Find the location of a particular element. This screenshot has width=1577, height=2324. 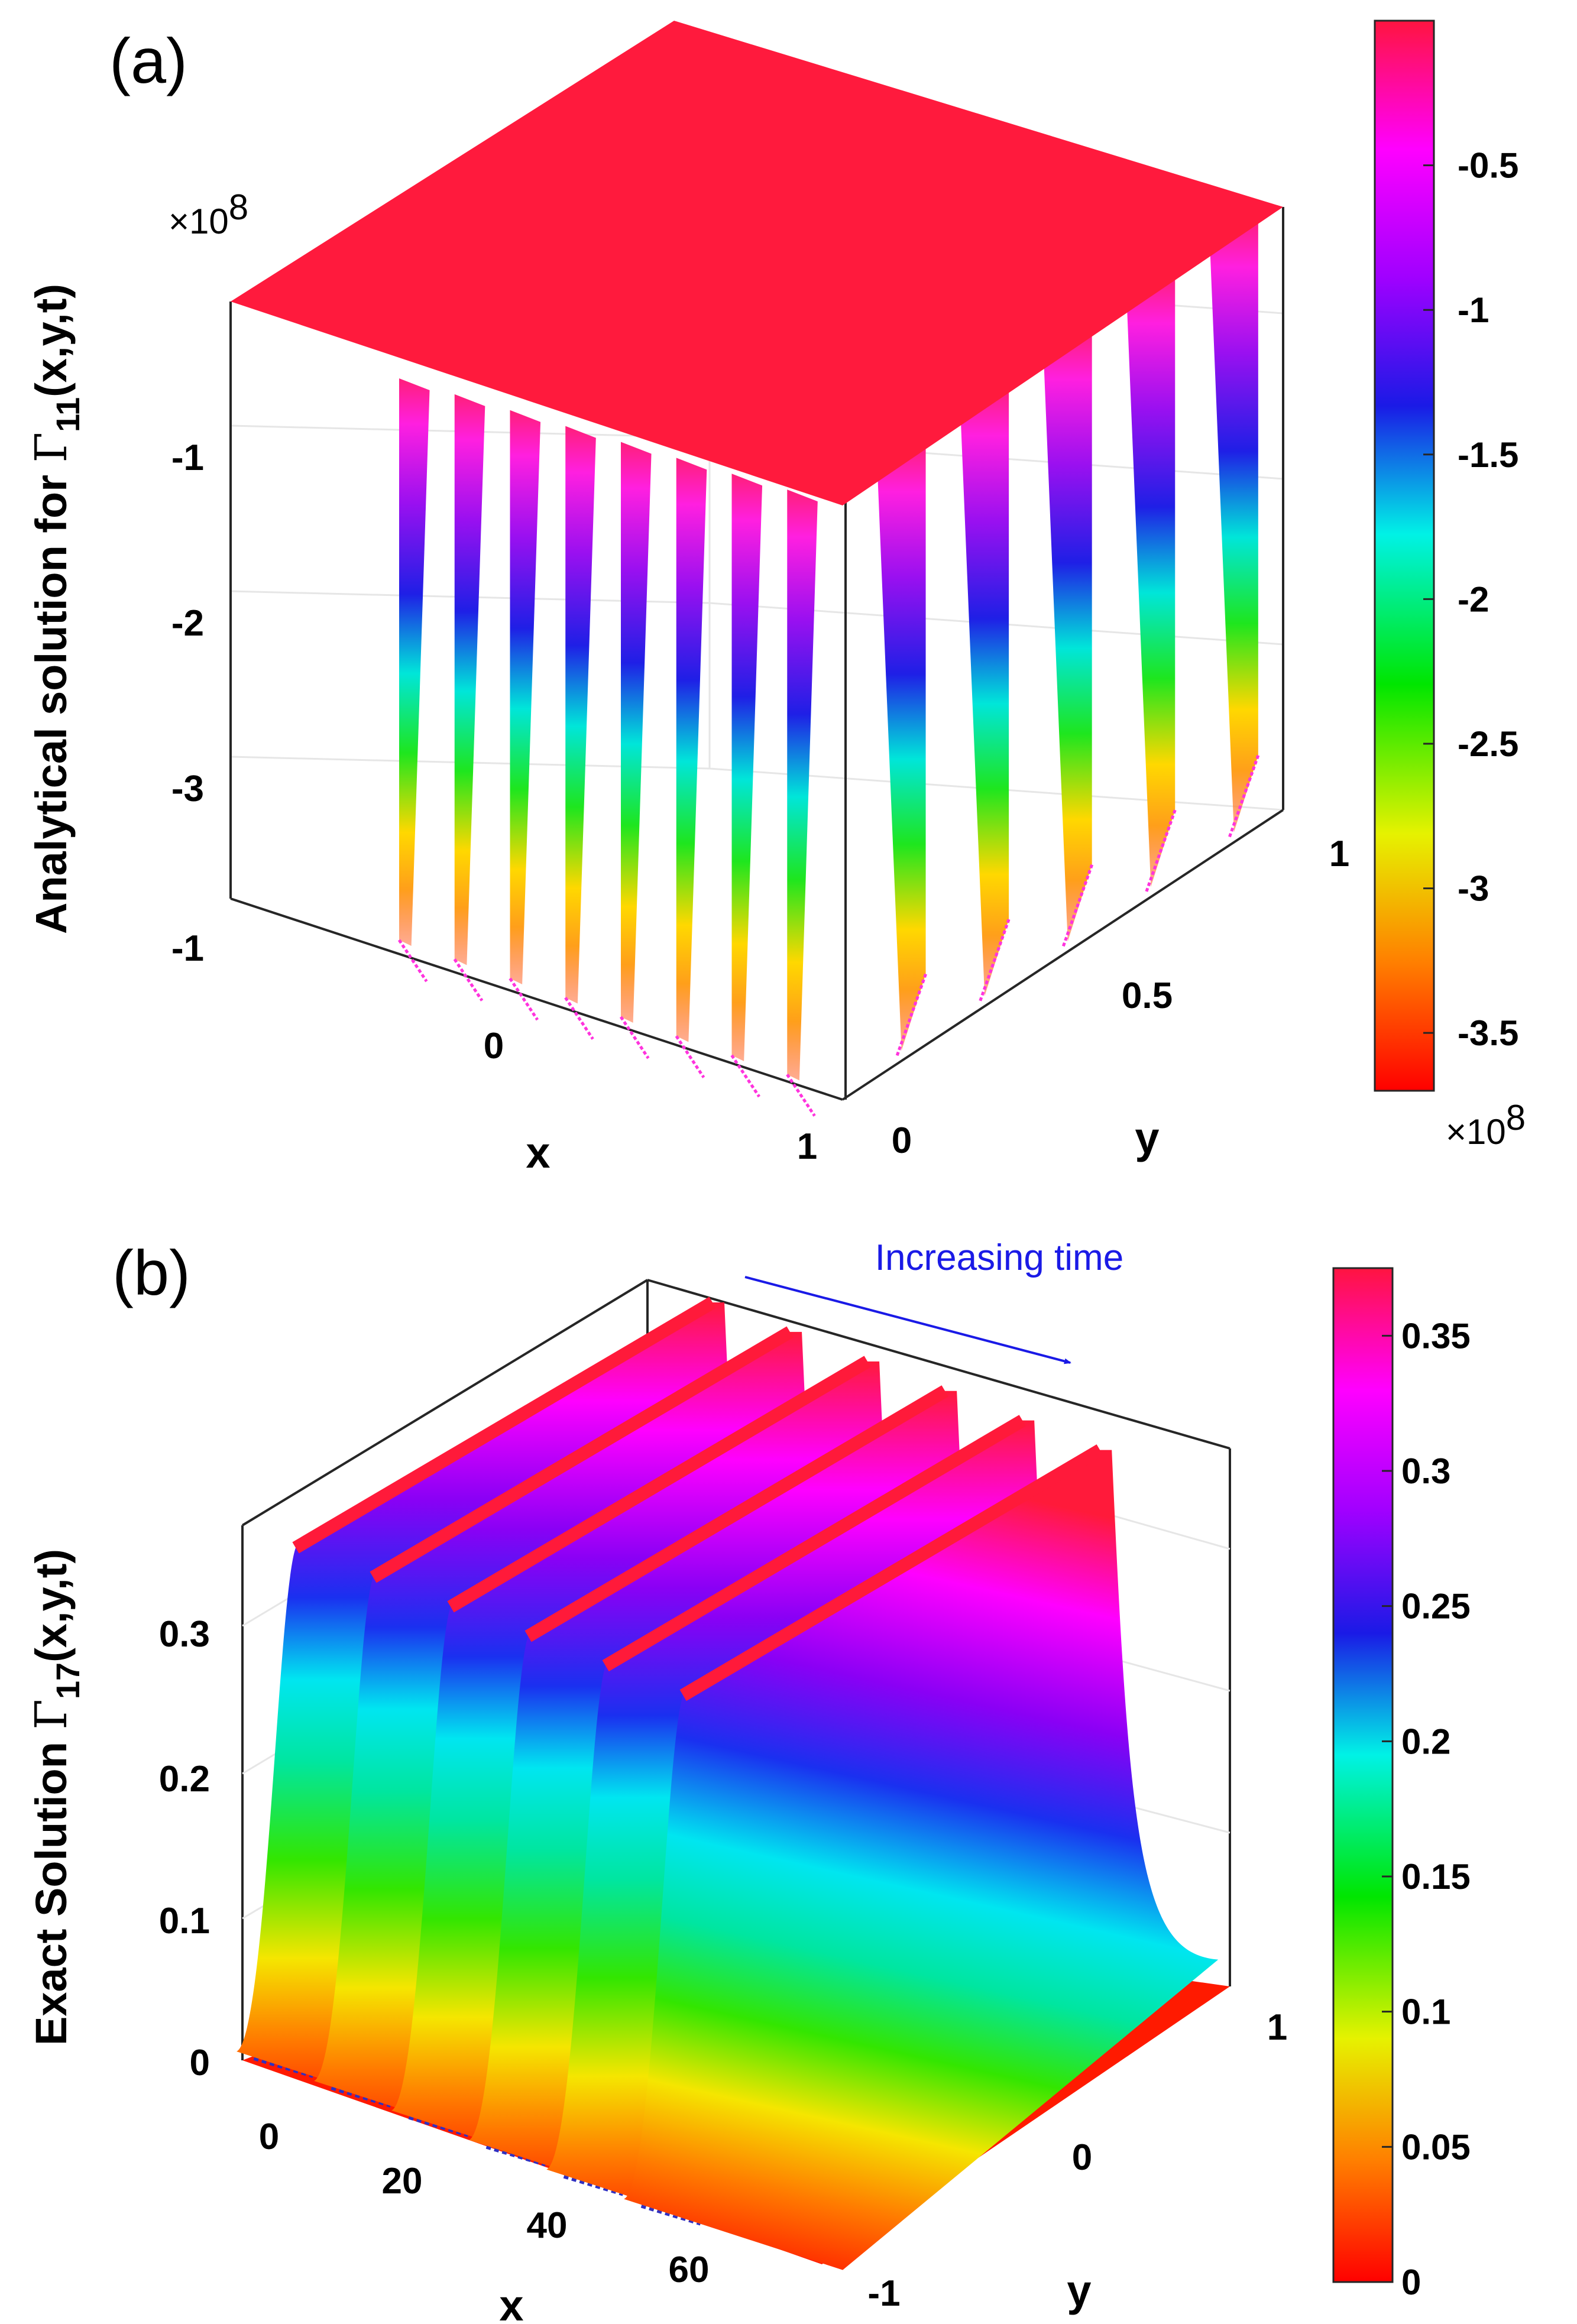

increasing-time-label: Increasing time is located at coordinates (999, 1257).